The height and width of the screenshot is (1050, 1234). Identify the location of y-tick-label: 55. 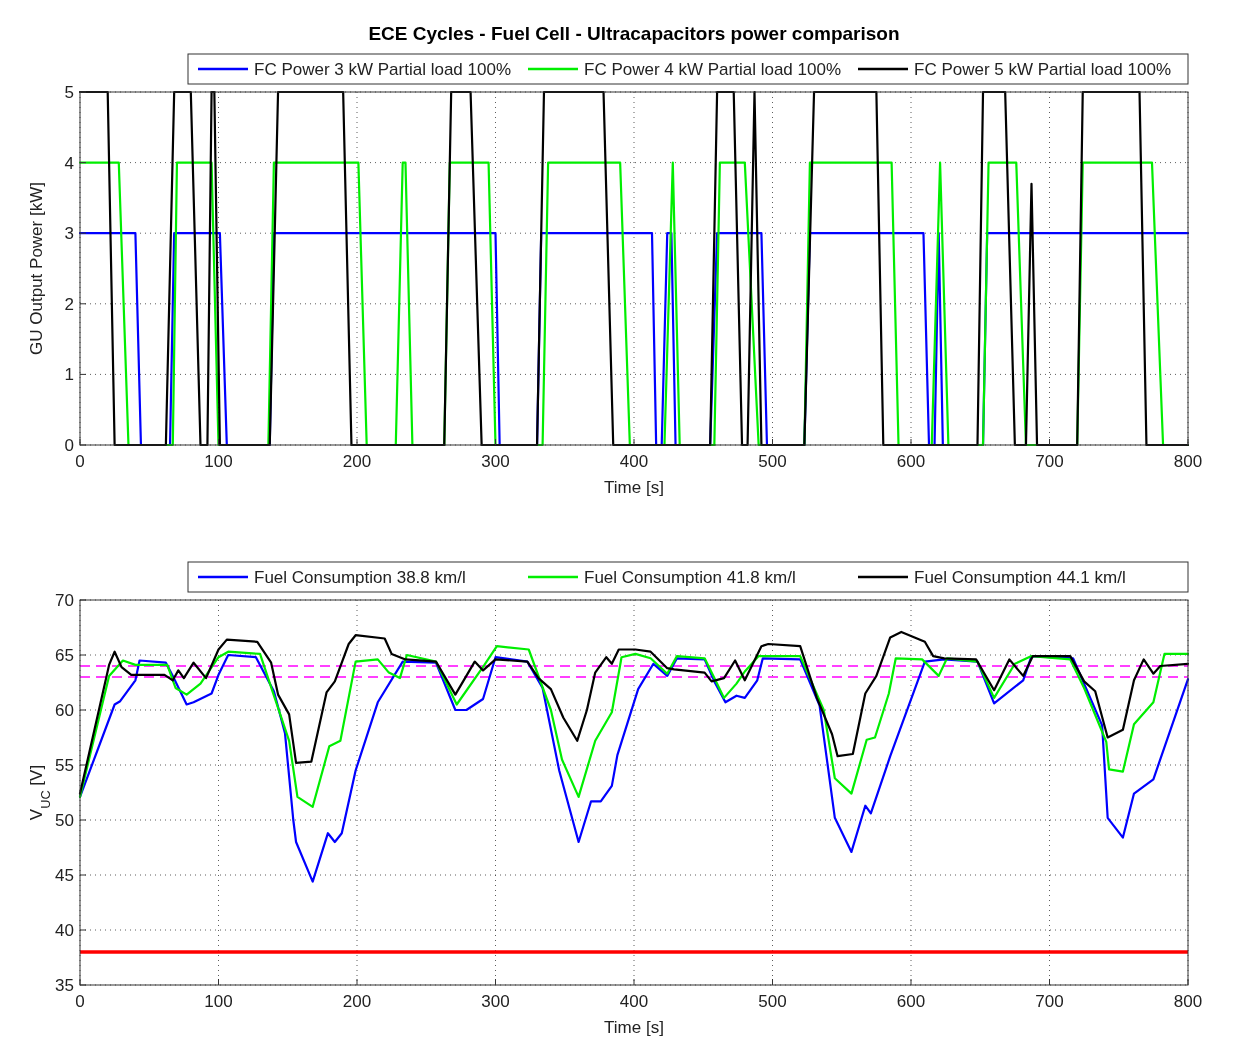
(64, 765).